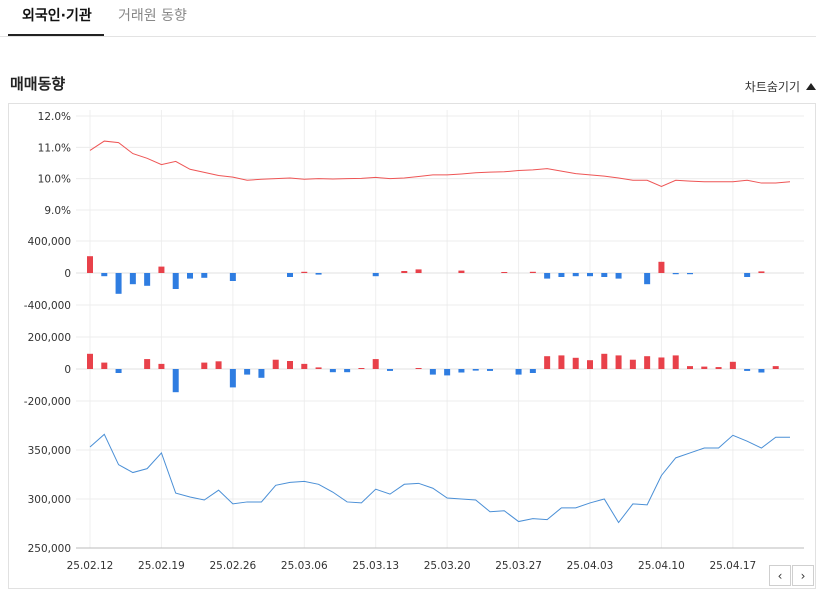 The height and width of the screenshot is (601, 824). I want to click on y-tick-label: 250,000, so click(49, 549).